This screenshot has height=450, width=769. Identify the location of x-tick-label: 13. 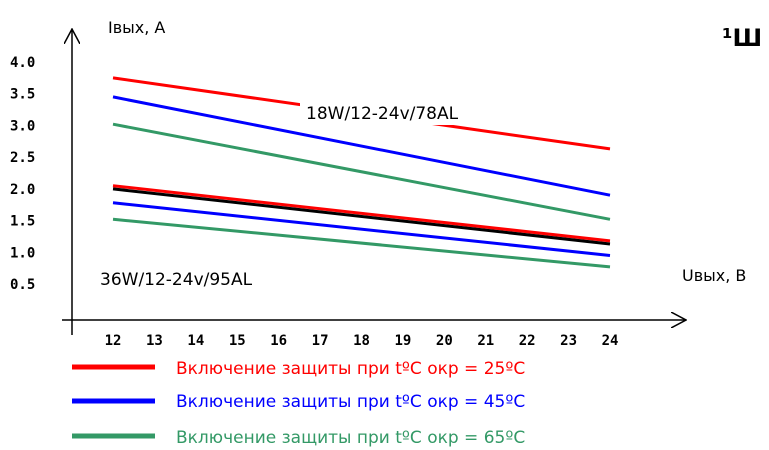
(154, 341).